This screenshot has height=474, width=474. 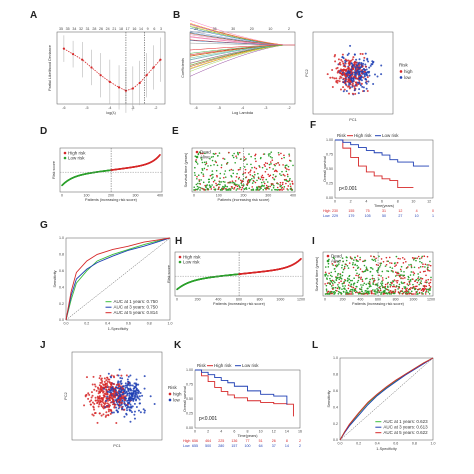 What do you see at coordinates (396, 300) in the screenshot?
I see `panel-i-xtick: 800` at bounding box center [396, 300].